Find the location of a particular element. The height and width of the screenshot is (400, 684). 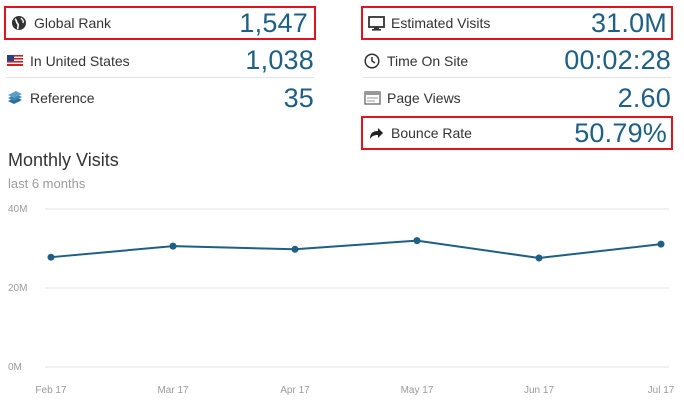

y-tick-label: 20M is located at coordinates (17, 288).